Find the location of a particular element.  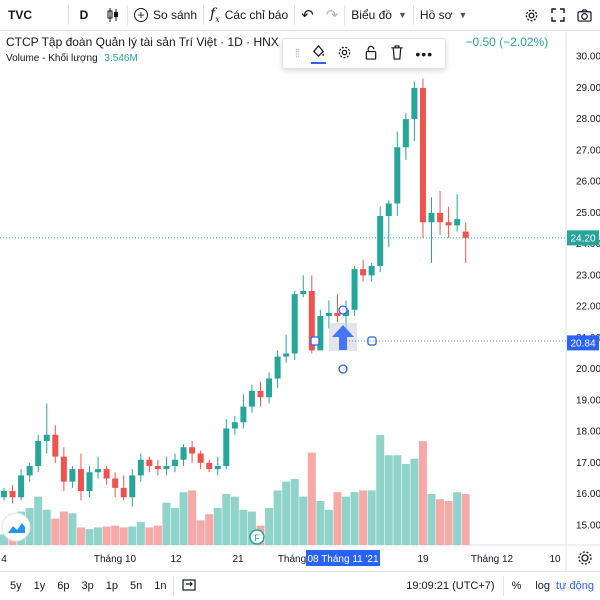

corner-settings-icon is located at coordinates (585, 558).